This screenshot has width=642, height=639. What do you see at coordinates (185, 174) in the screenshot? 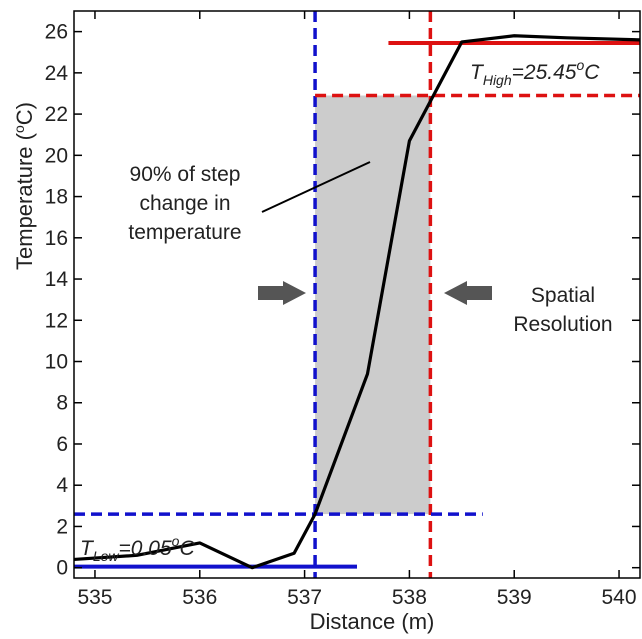
I see `step-change-line-1: 90% of step` at bounding box center [185, 174].